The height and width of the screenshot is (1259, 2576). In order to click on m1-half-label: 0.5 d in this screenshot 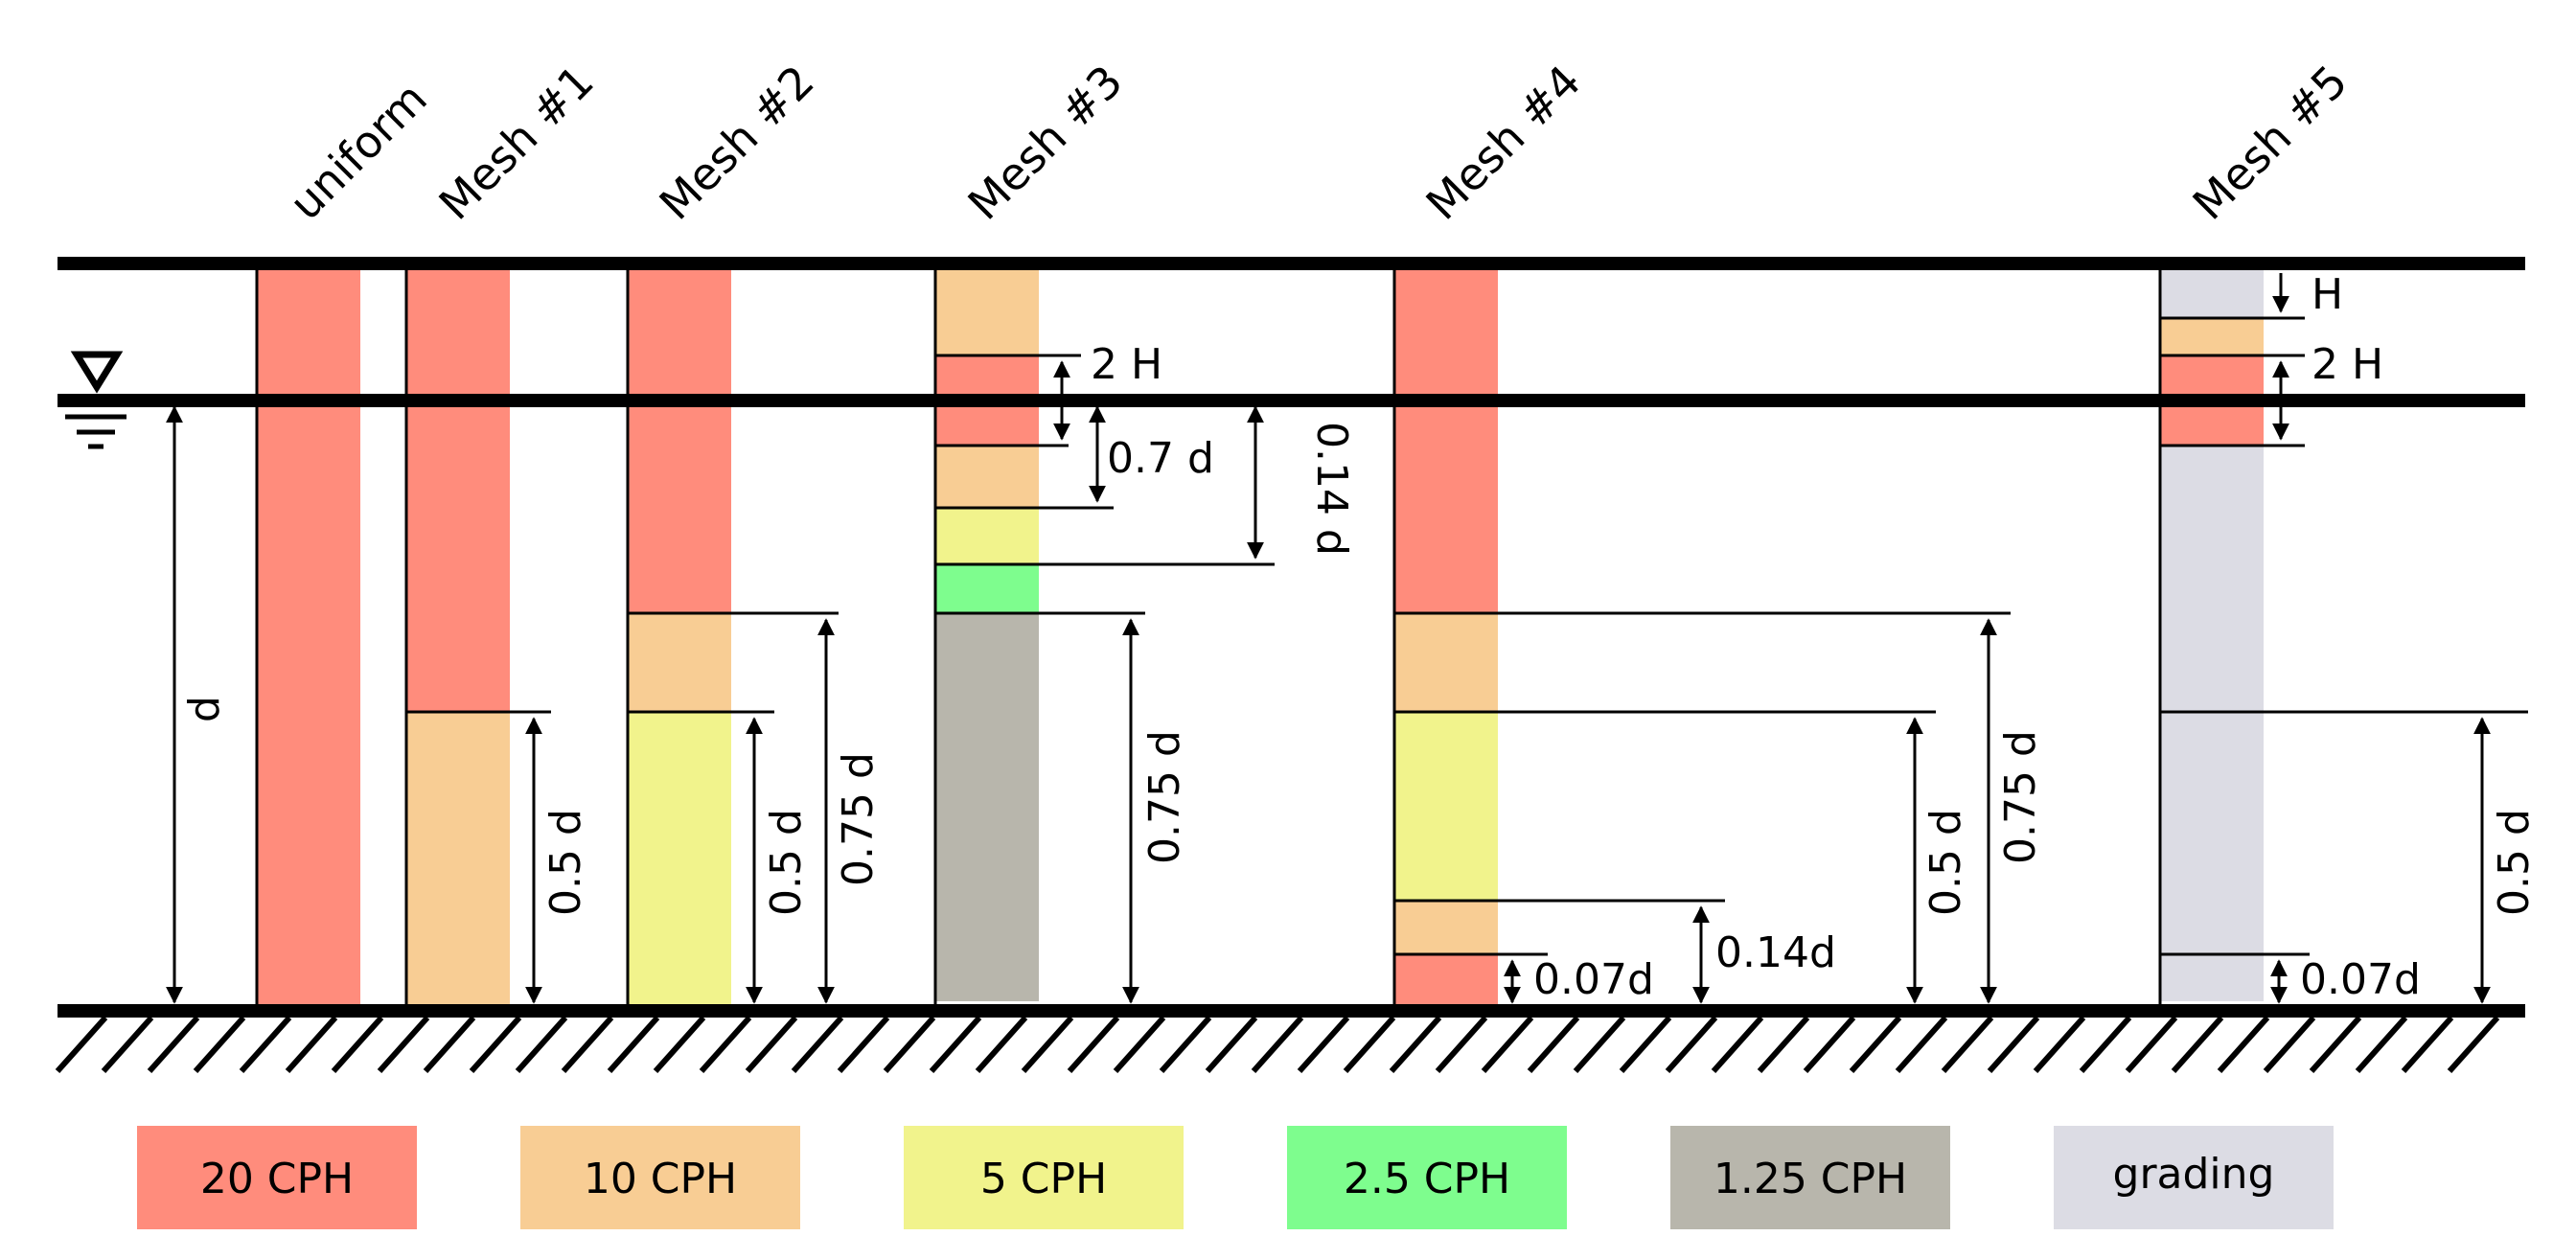, I will do `click(565, 862)`.